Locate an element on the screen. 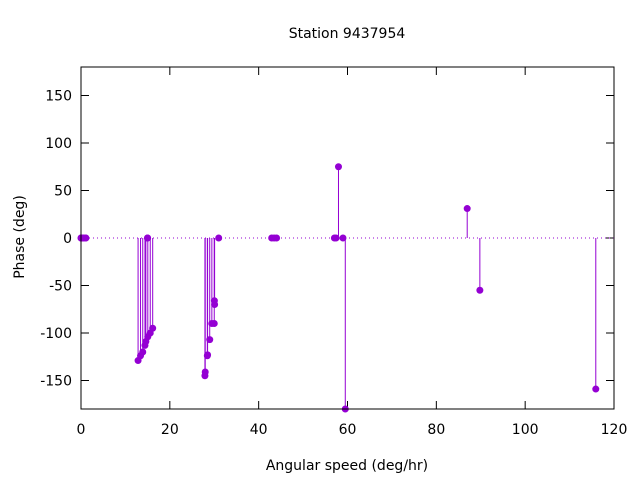 This screenshot has height=480, width=640. y-tick-label: 50 is located at coordinates (63, 192).